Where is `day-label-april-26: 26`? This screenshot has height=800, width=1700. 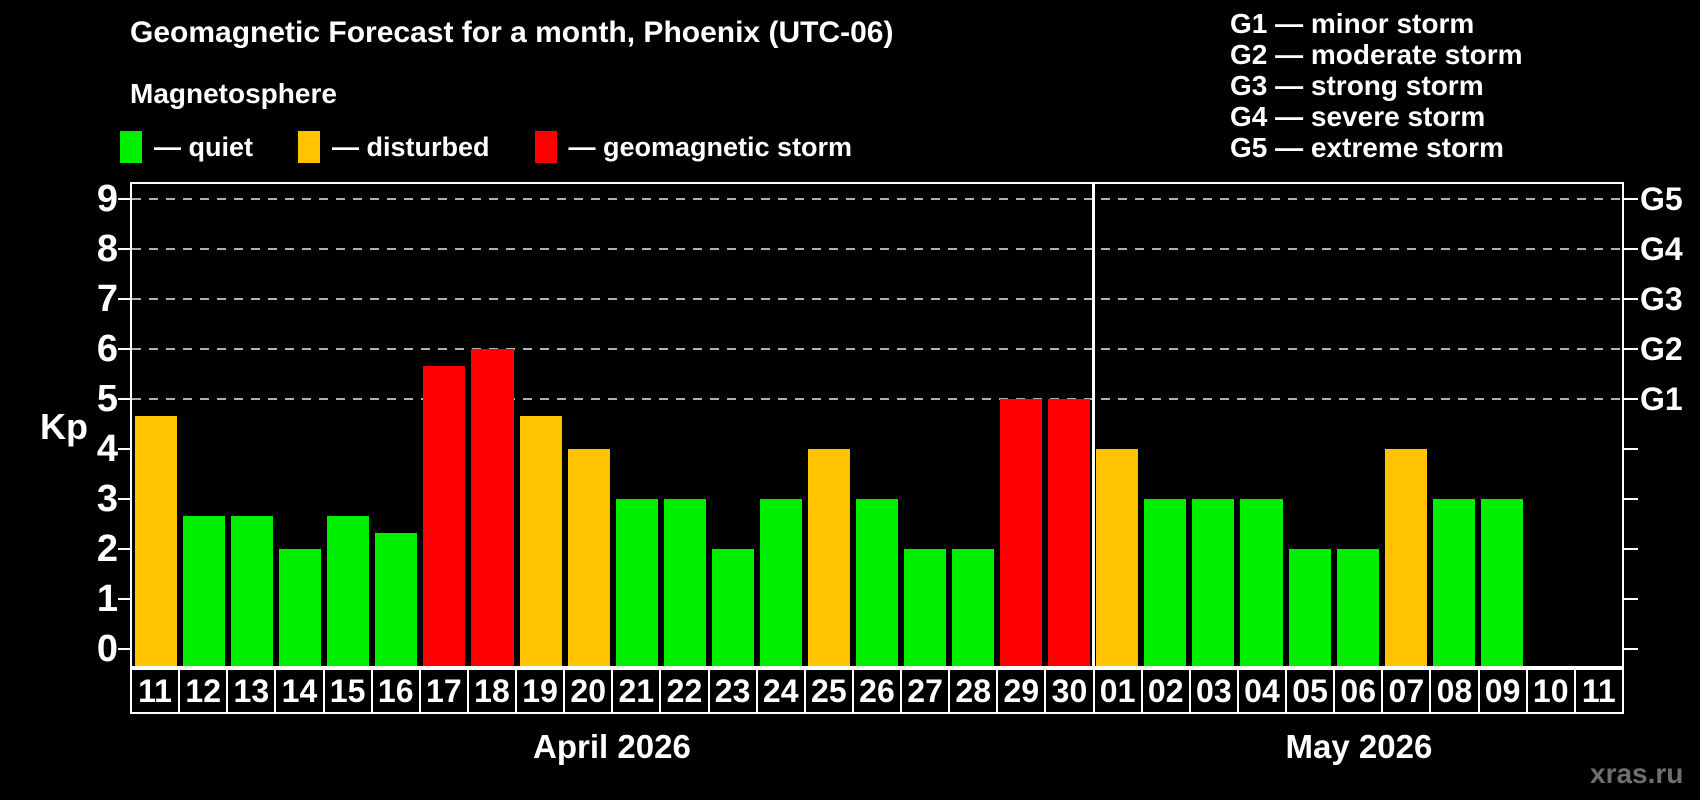 day-label-april-26: 26 is located at coordinates (876, 691).